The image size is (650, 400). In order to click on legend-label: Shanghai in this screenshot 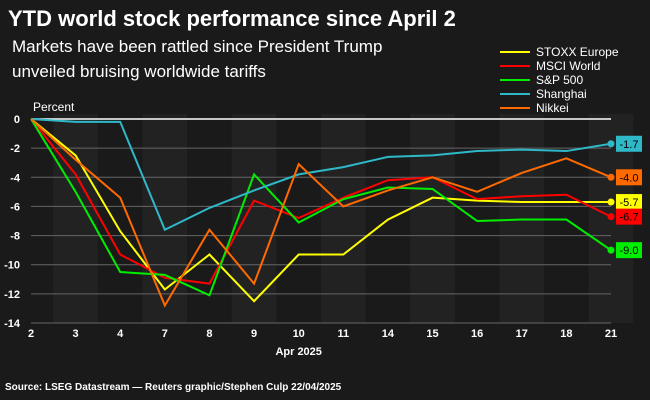, I will do `click(561, 94)`.